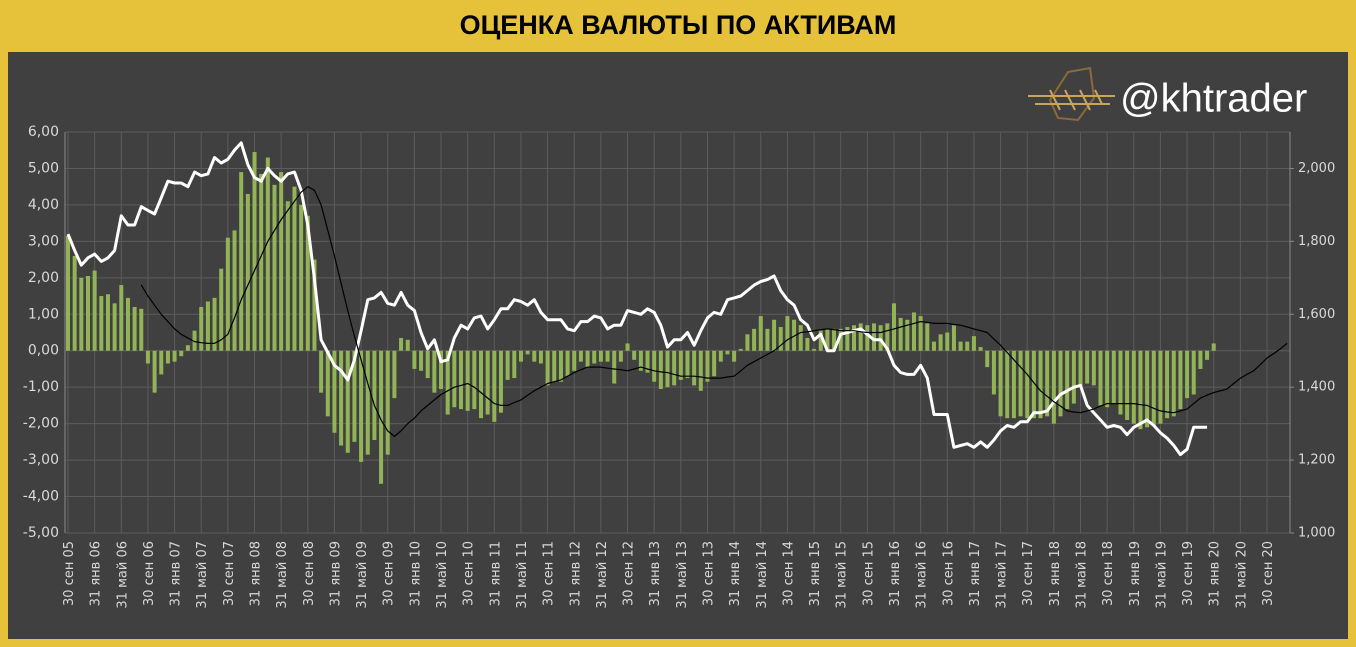 The image size is (1356, 647). Describe the element at coordinates (149, 573) in the screenshot. I see `x-tick-label: 30 сен 06` at that location.